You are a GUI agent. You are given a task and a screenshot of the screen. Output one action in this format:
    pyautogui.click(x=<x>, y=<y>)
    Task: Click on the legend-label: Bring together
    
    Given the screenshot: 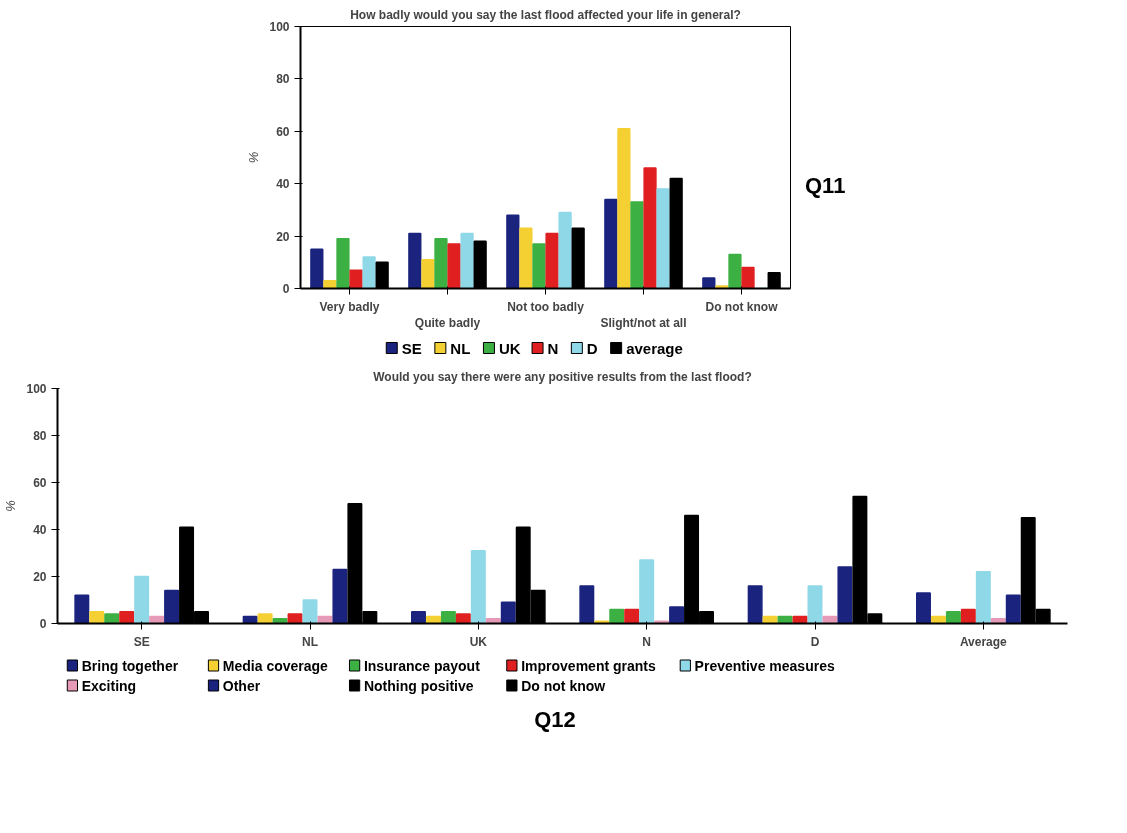 What is the action you would take?
    pyautogui.click(x=130, y=665)
    